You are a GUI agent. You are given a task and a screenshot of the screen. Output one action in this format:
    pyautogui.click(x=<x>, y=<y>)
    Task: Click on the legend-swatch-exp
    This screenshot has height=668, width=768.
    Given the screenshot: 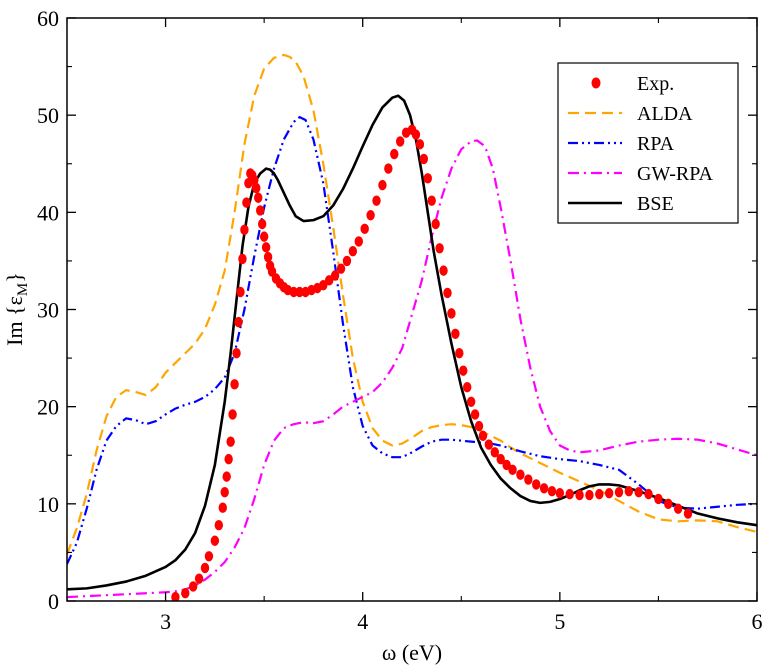 What is the action you would take?
    pyautogui.click(x=596, y=83)
    